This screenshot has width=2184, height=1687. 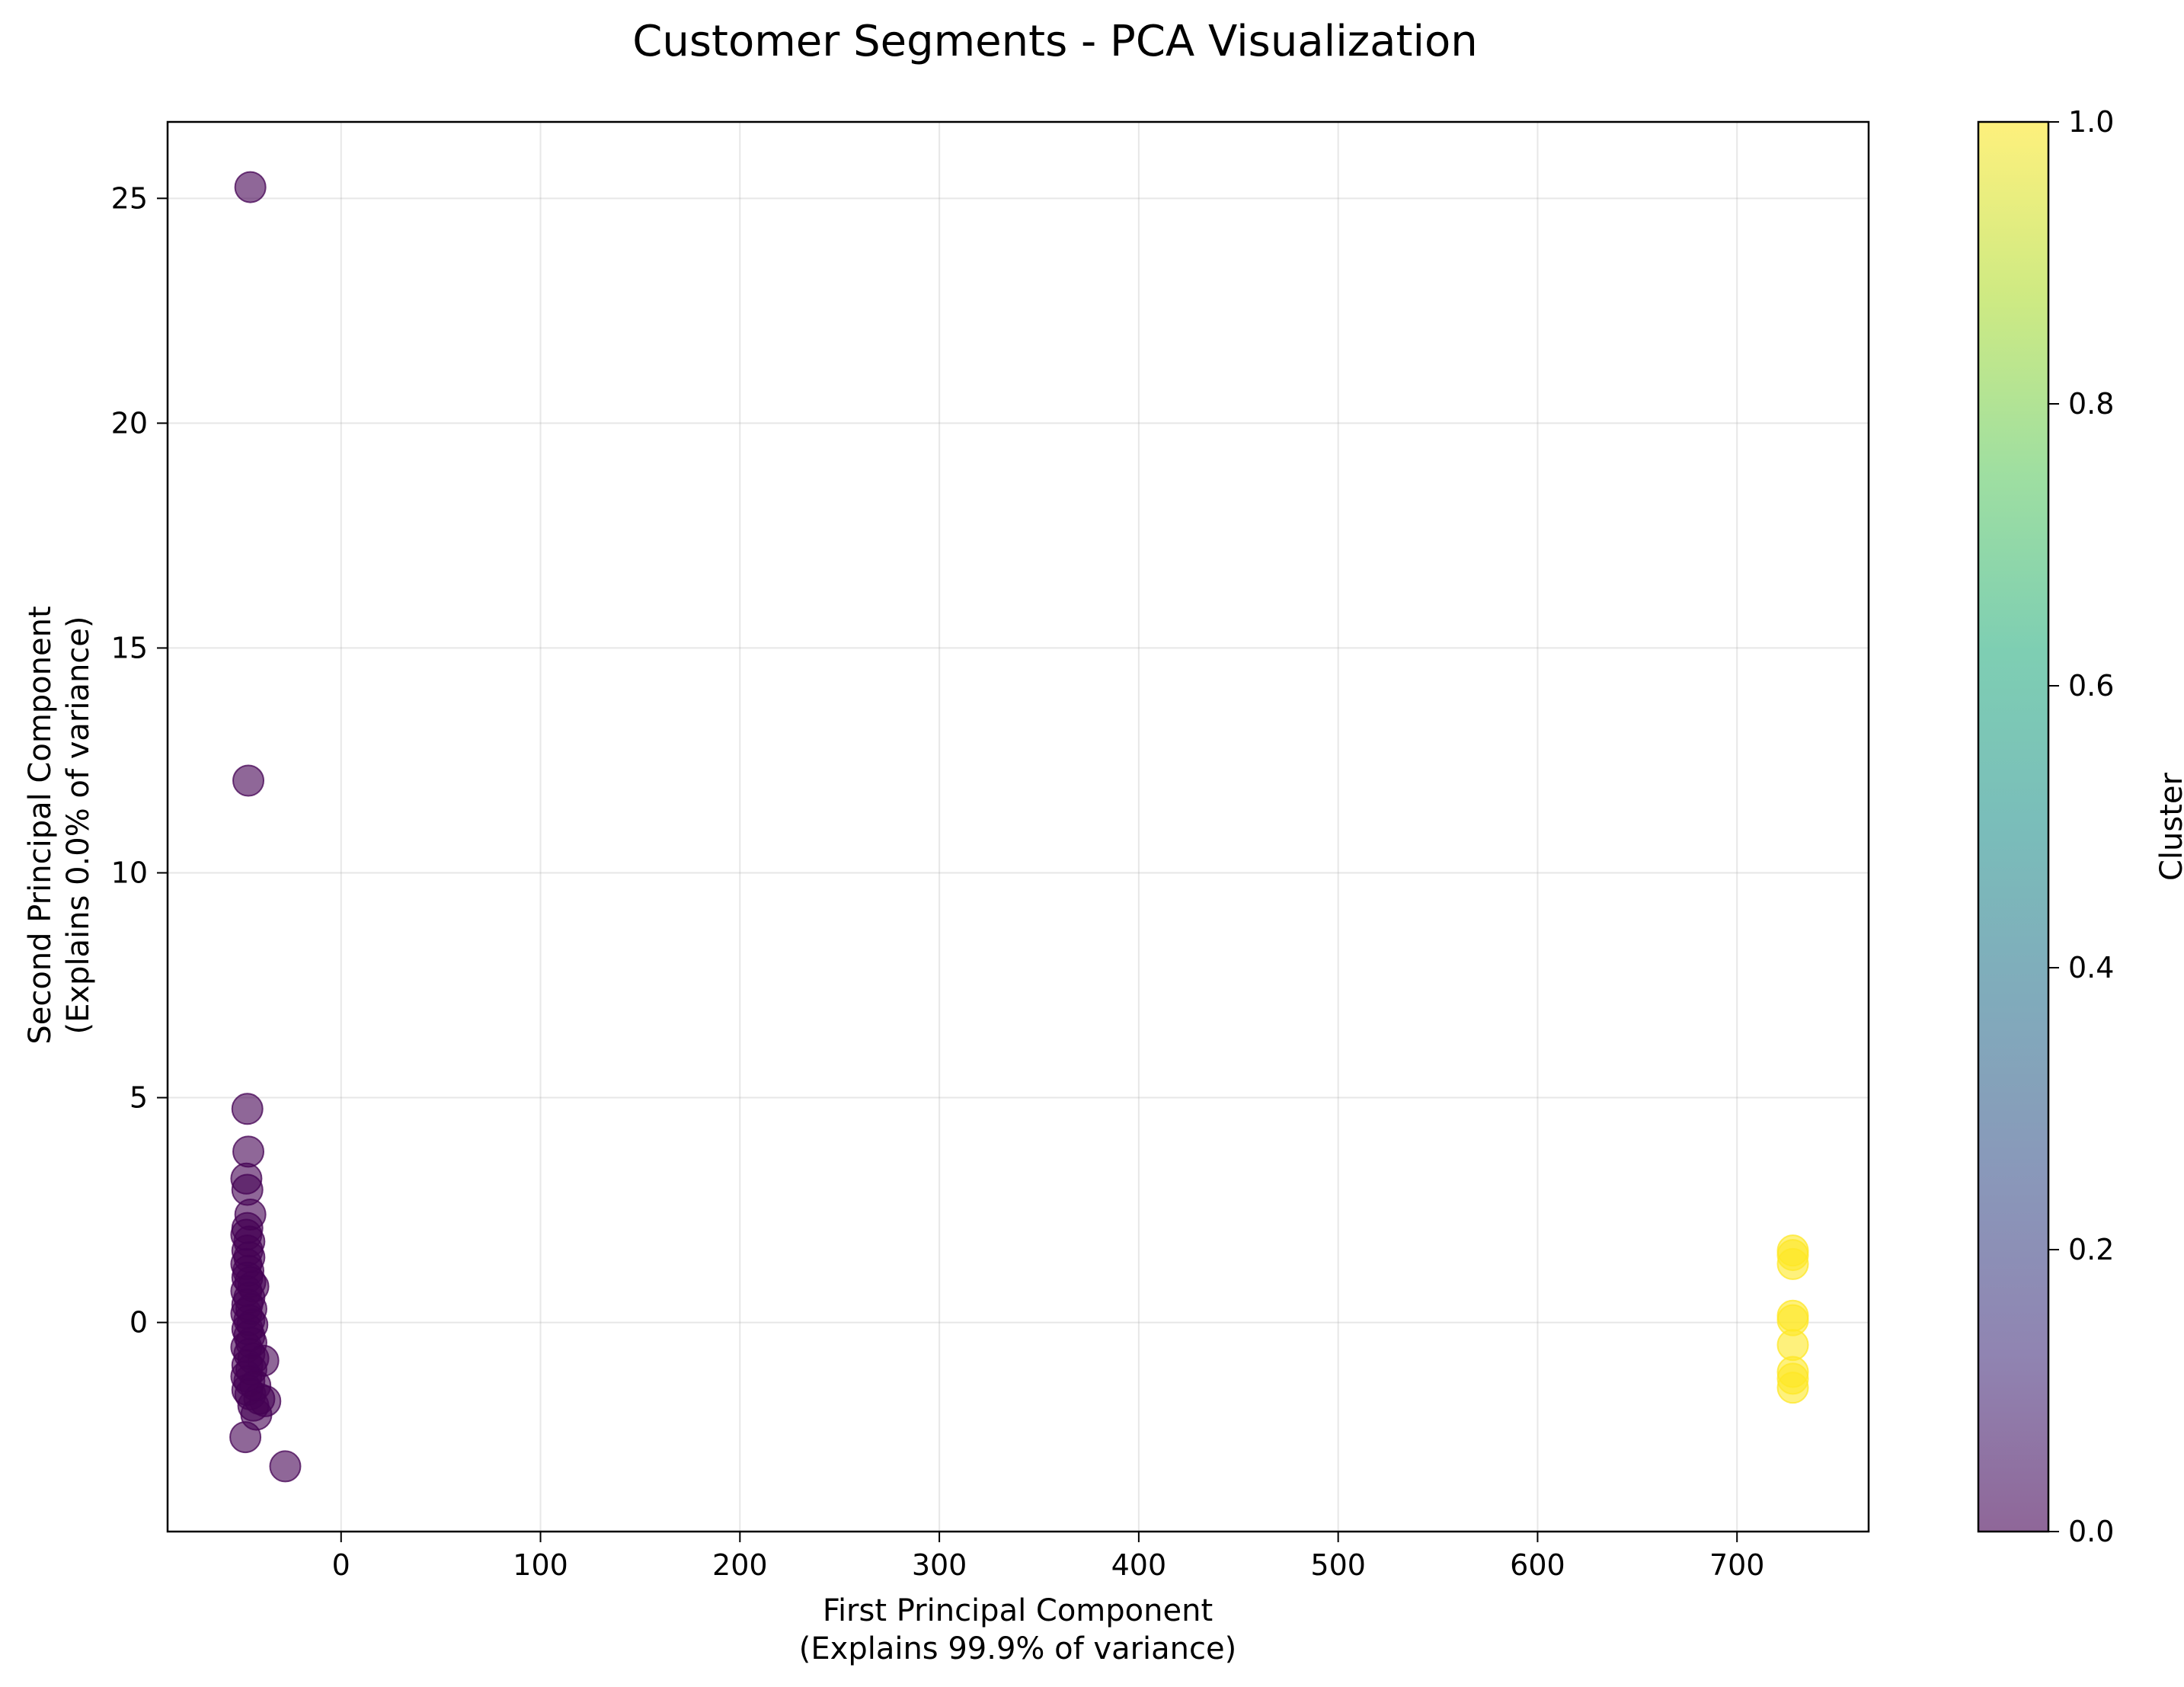 What do you see at coordinates (1055, 41) in the screenshot?
I see `chart-title: Customer Segments - PCA Visualization` at bounding box center [1055, 41].